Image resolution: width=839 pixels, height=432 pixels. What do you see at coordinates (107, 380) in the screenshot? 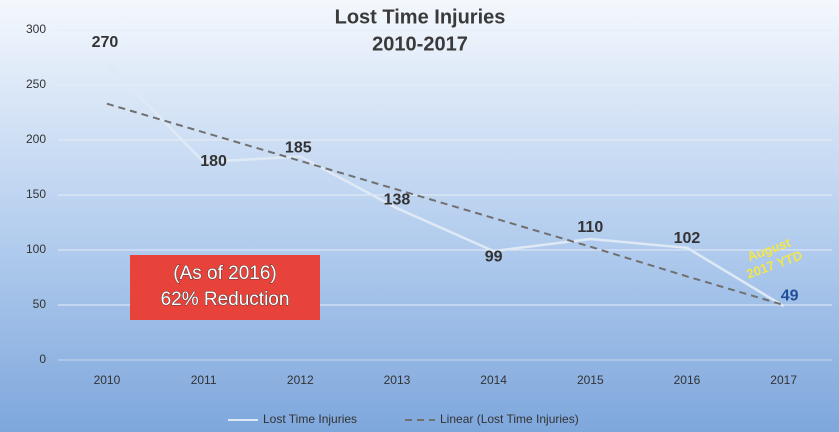
I see `x-tick-label: 2010` at bounding box center [107, 380].